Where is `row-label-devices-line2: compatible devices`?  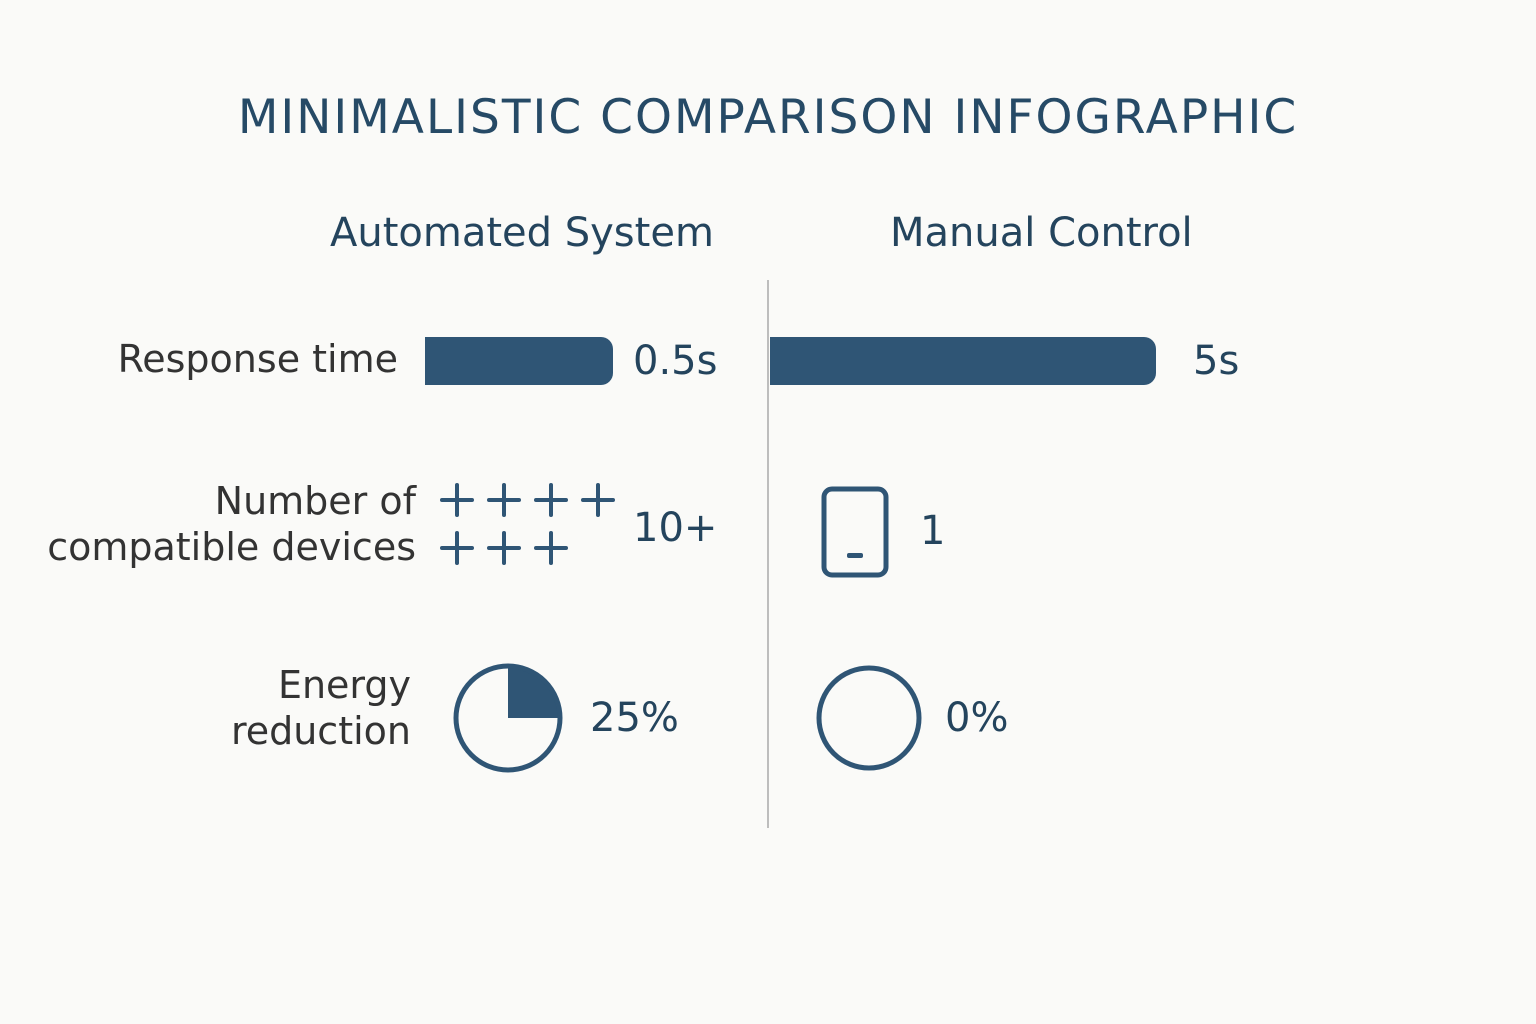
row-label-devices-line2: compatible devices is located at coordinates (231, 547).